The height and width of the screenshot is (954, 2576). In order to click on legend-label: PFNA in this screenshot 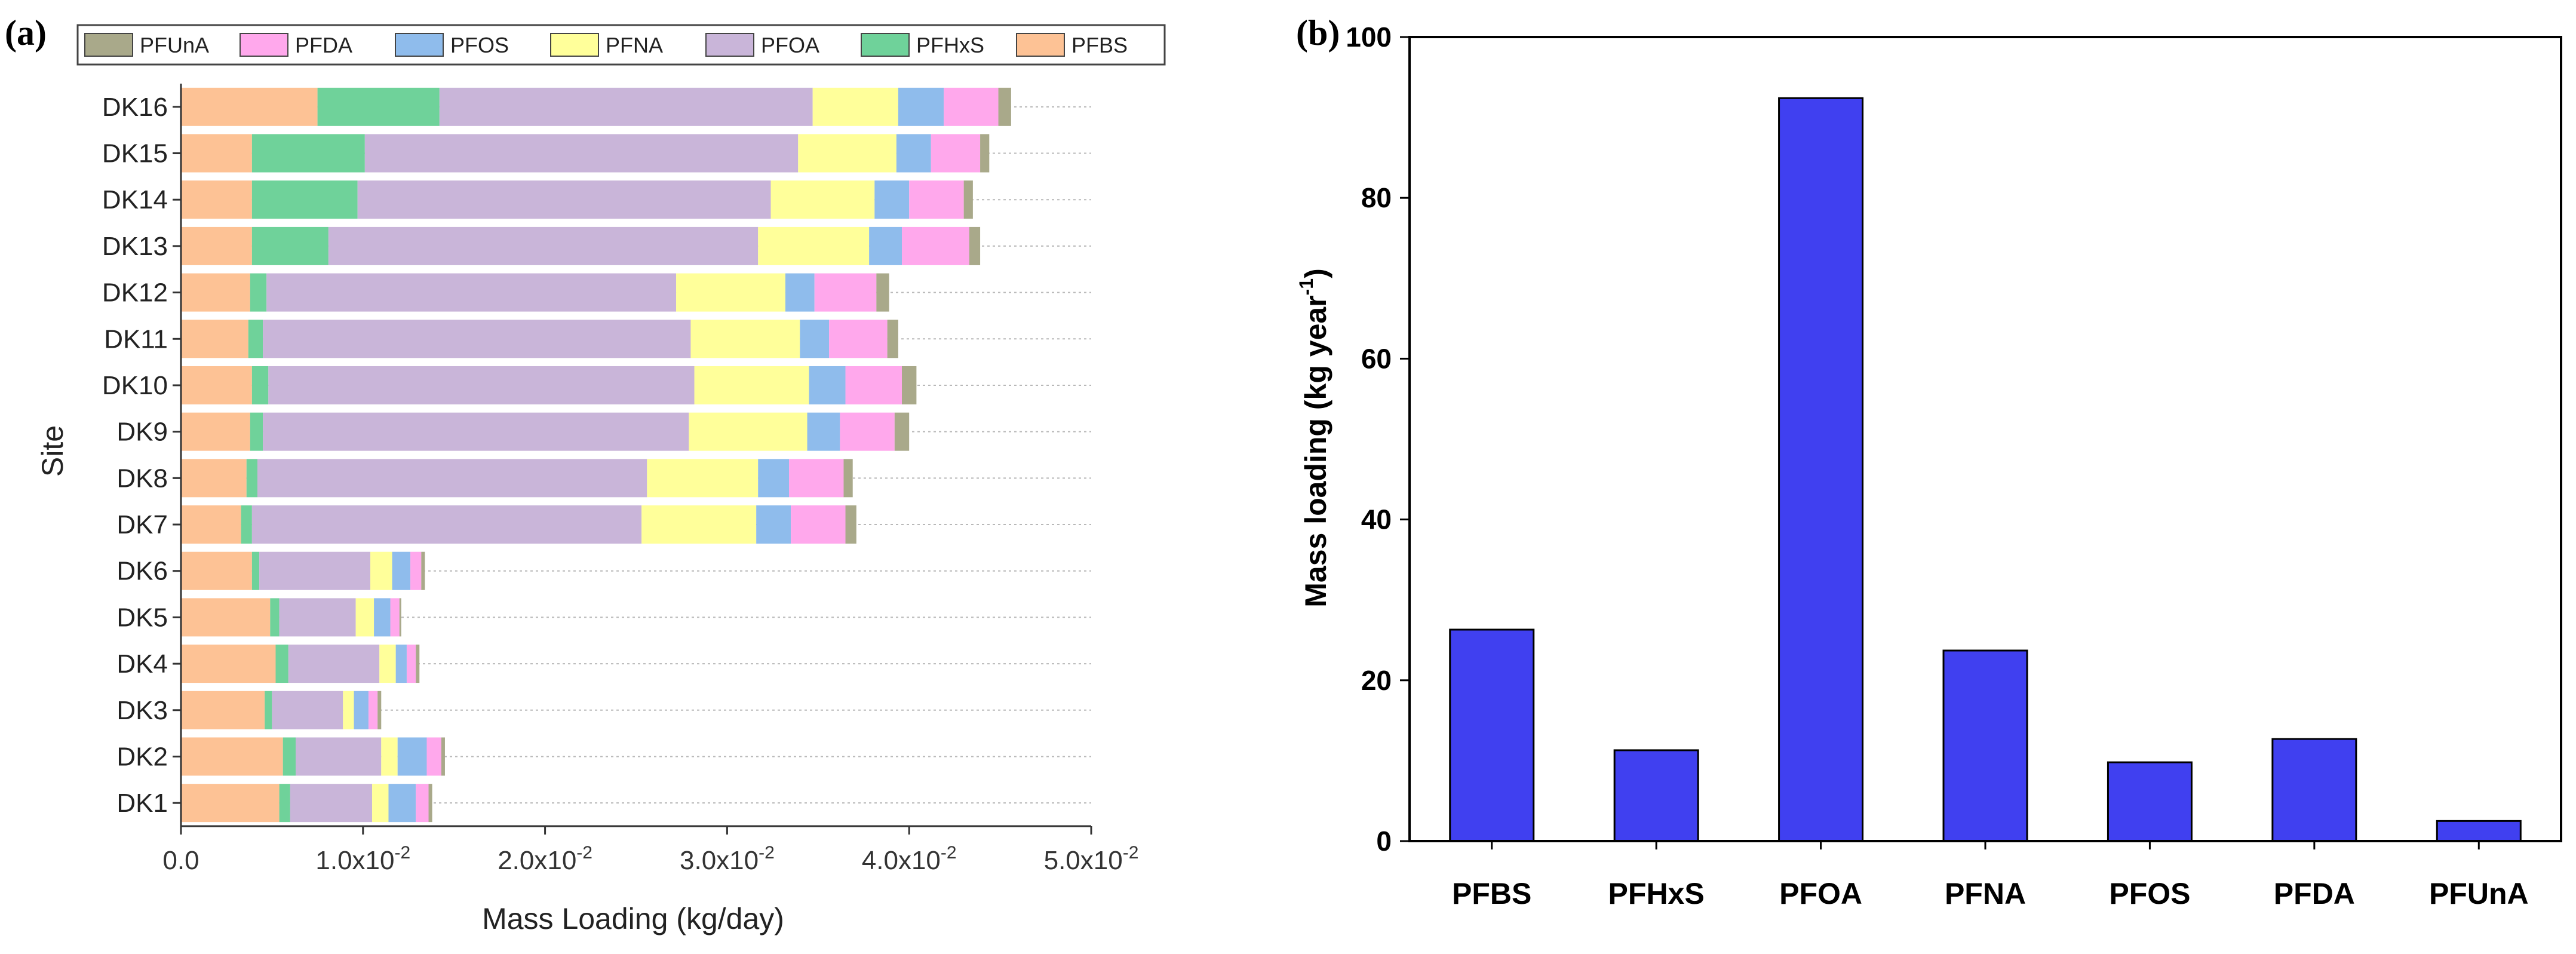, I will do `click(634, 45)`.